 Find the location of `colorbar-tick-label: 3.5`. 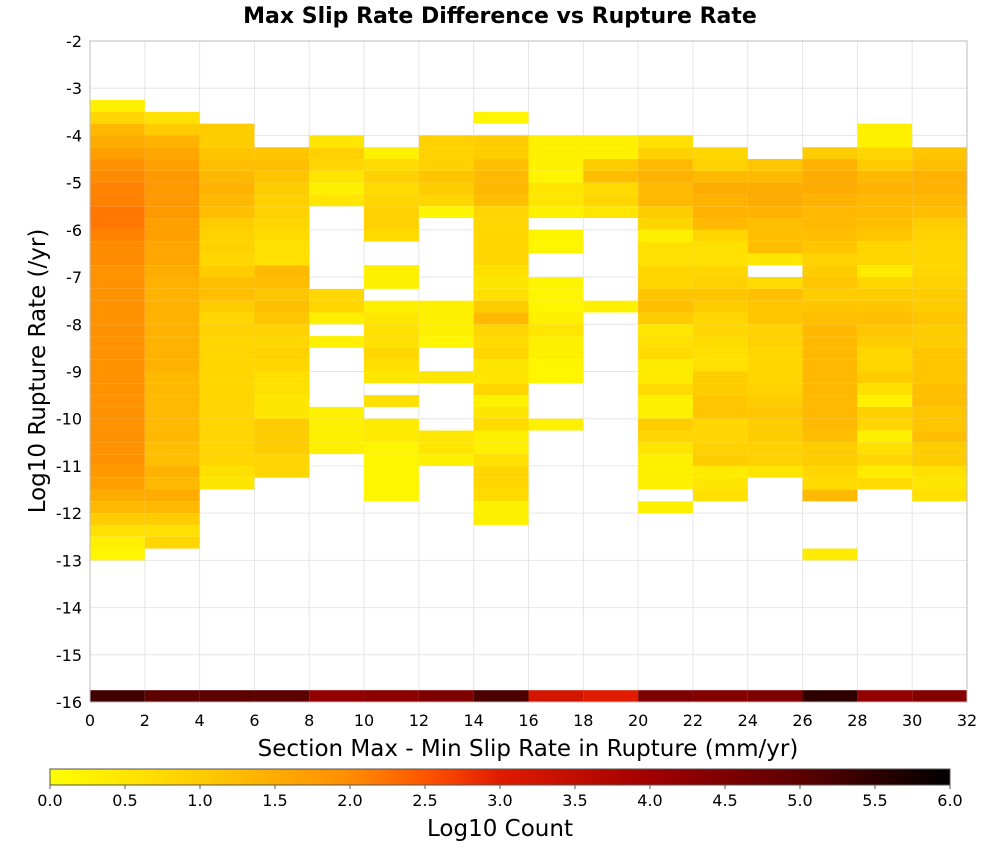

colorbar-tick-label: 3.5 is located at coordinates (574, 800).